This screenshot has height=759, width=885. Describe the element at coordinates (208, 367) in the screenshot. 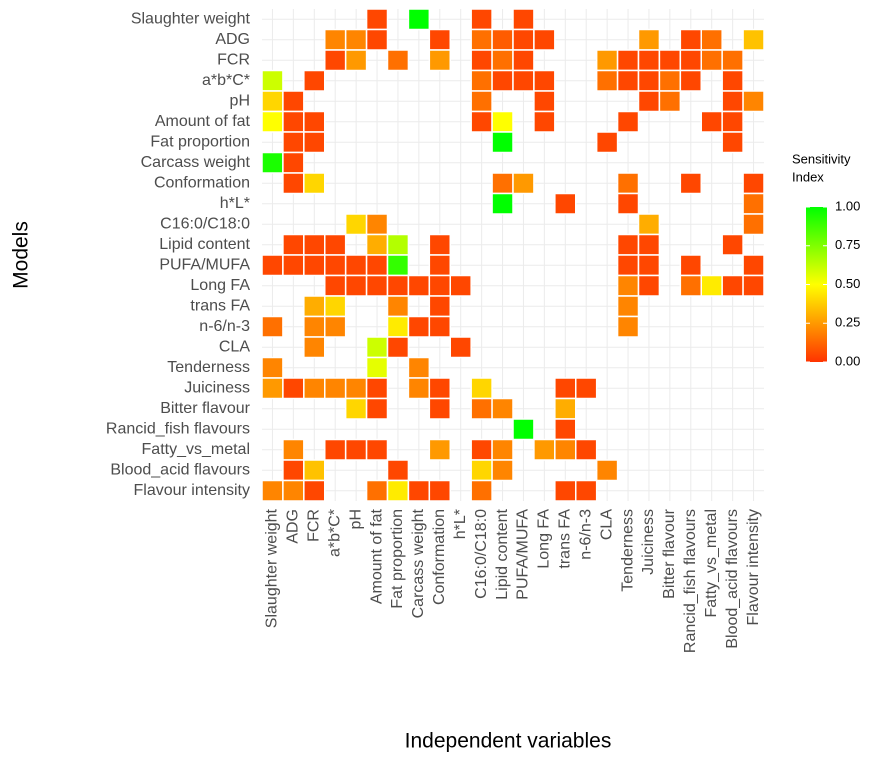

I see `y-tick-label: Tenderness` at that location.